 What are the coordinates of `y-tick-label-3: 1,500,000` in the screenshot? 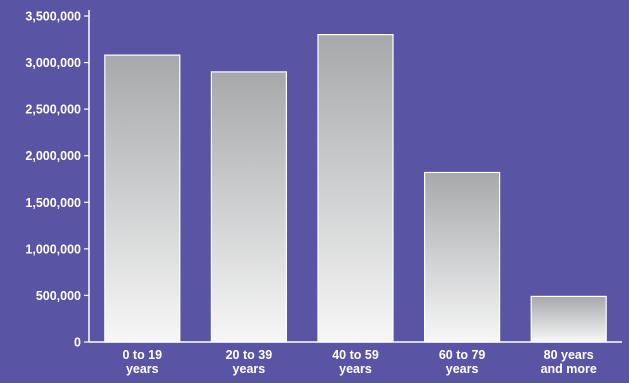 It's located at (53, 203).